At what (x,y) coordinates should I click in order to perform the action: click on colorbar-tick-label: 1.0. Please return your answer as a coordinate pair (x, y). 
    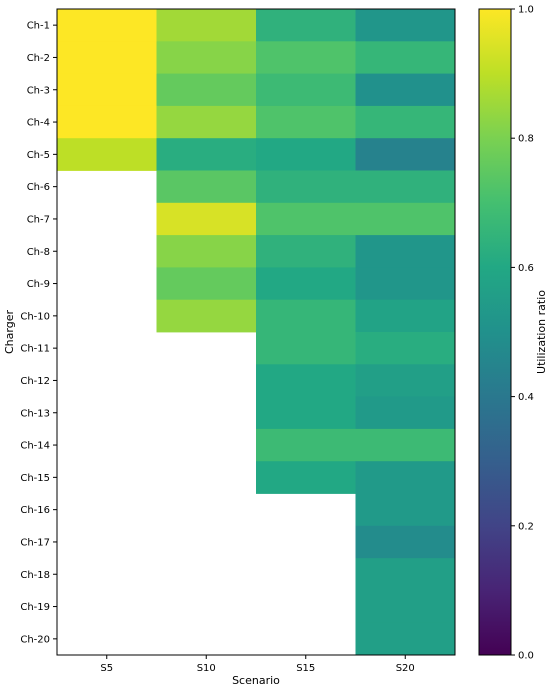
    Looking at the image, I should click on (526, 10).